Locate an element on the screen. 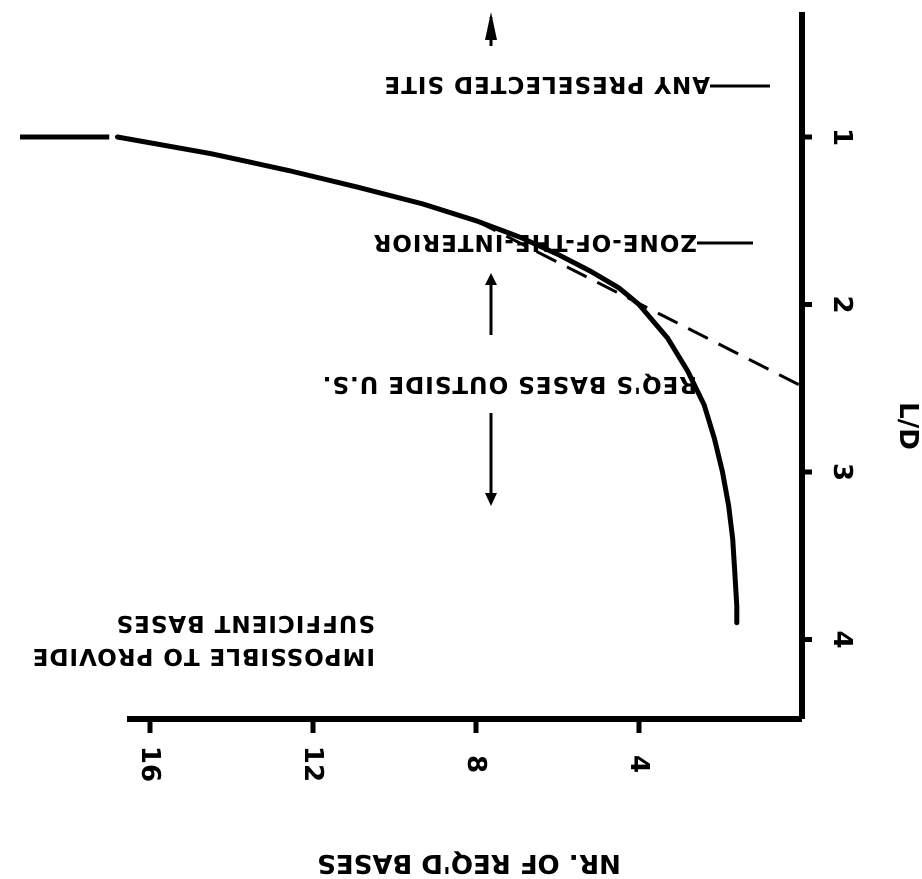 The width and height of the screenshot is (922, 879). annotation-any-site: ANY PRESELECTED SITE is located at coordinates (546, 84).